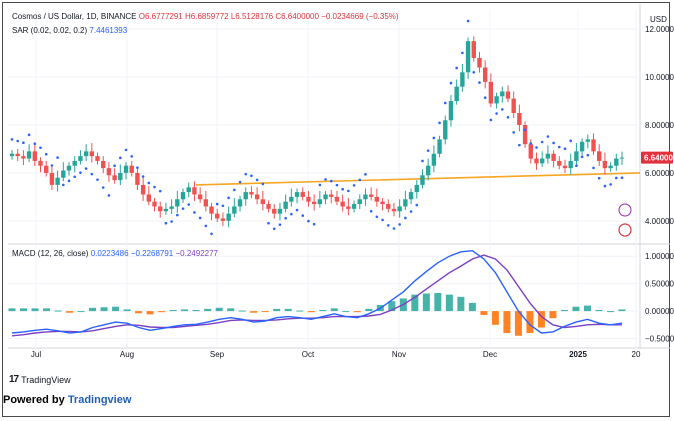  I want to click on time-axis-label: Aug, so click(127, 354).